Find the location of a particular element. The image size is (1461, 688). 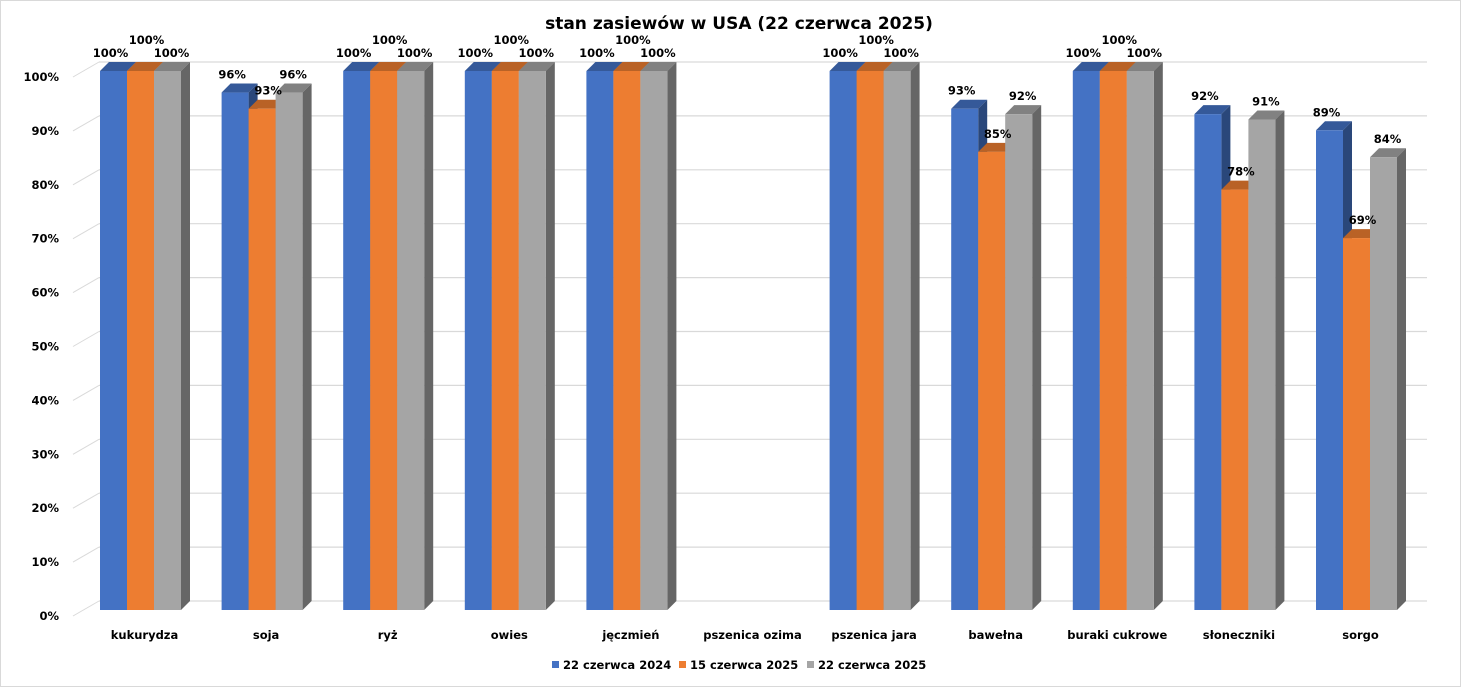

y-tick-label: 30% is located at coordinates (45, 454).